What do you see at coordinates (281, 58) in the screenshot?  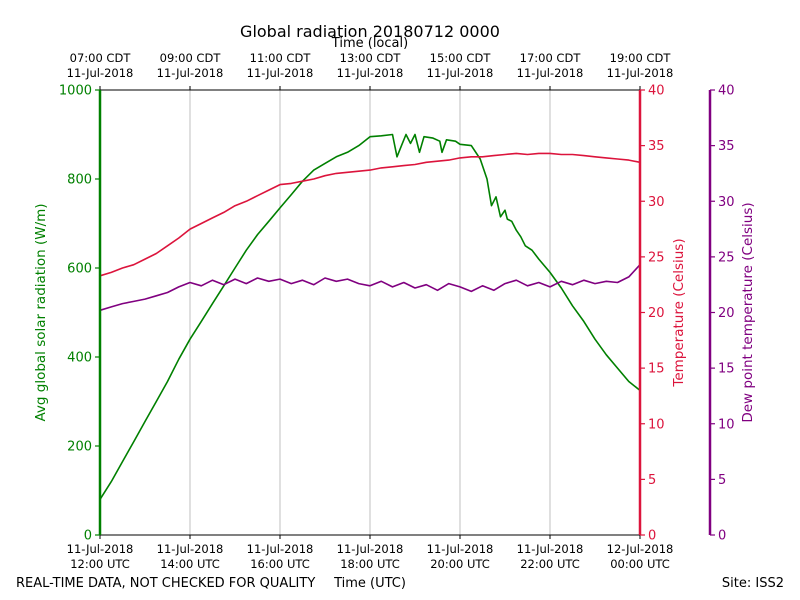 I see `top-tick-label: 11:00 CDT` at bounding box center [281, 58].